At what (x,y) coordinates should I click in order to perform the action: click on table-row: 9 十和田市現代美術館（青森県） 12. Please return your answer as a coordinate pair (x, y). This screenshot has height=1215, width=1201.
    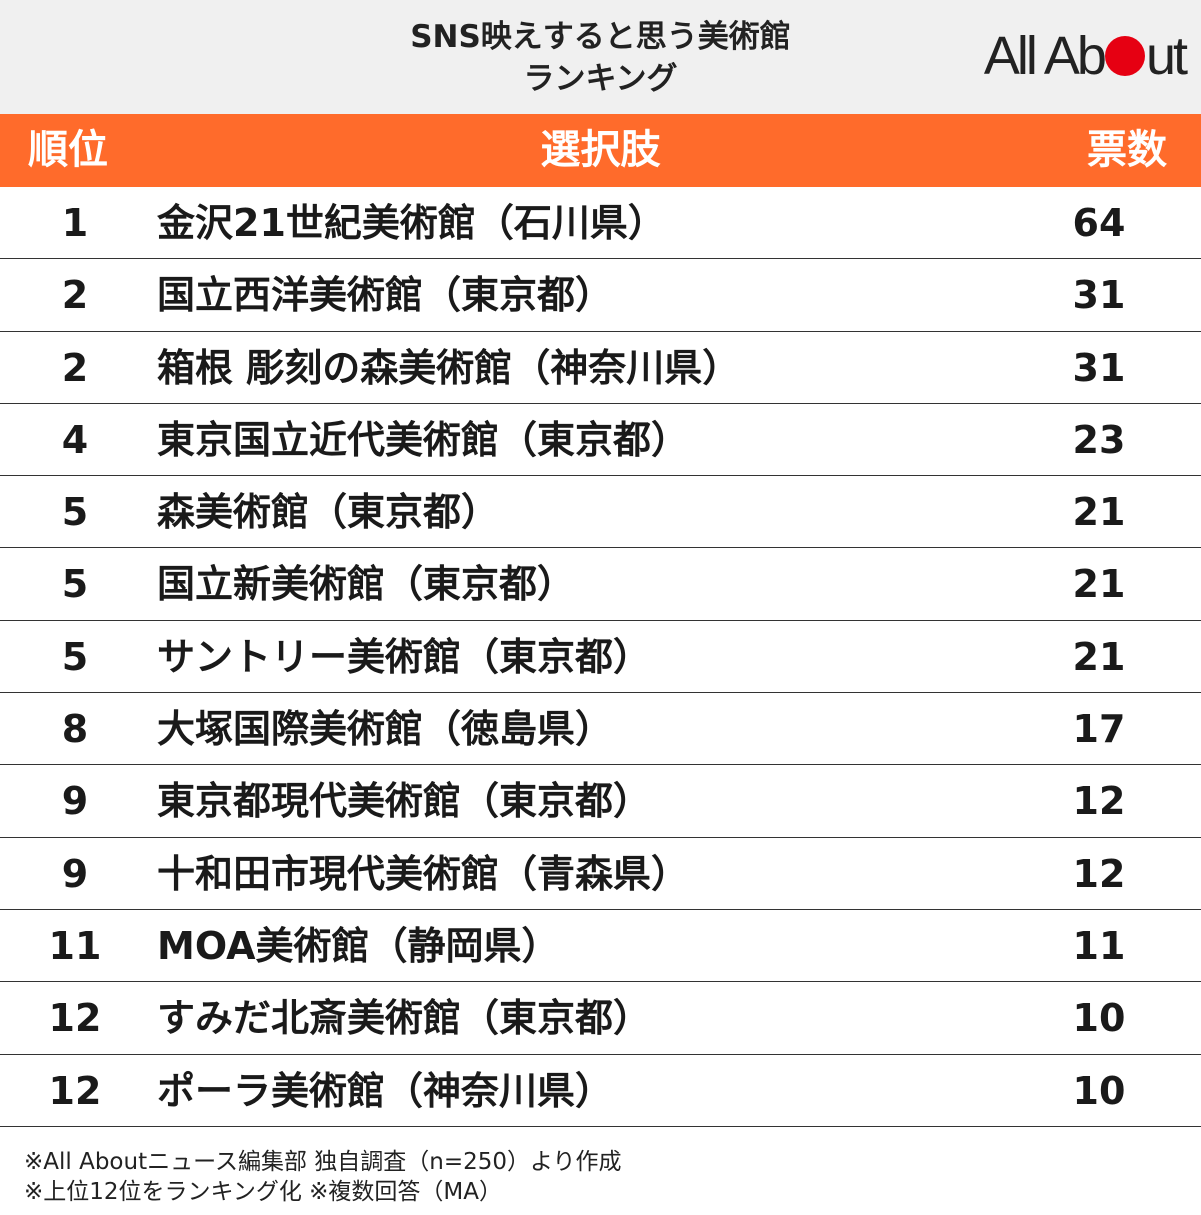
    Looking at the image, I should click on (600, 874).